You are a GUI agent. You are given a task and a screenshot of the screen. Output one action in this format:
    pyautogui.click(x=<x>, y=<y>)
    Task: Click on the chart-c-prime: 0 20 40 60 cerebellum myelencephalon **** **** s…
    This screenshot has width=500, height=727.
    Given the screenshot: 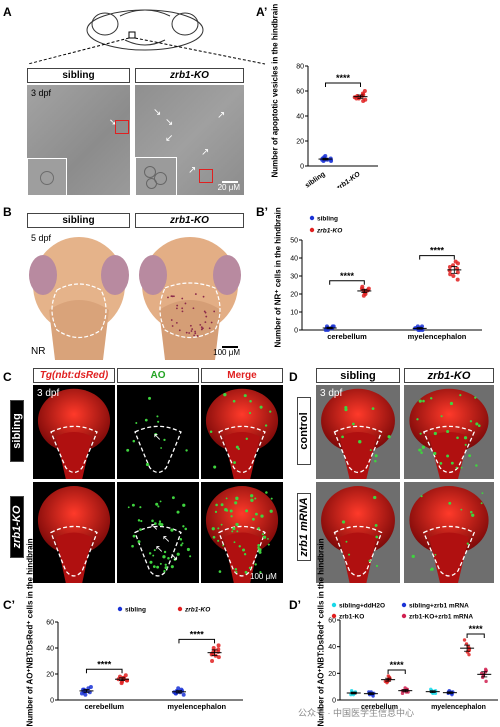 What is the action you would take?
    pyautogui.click(x=144, y=658)
    